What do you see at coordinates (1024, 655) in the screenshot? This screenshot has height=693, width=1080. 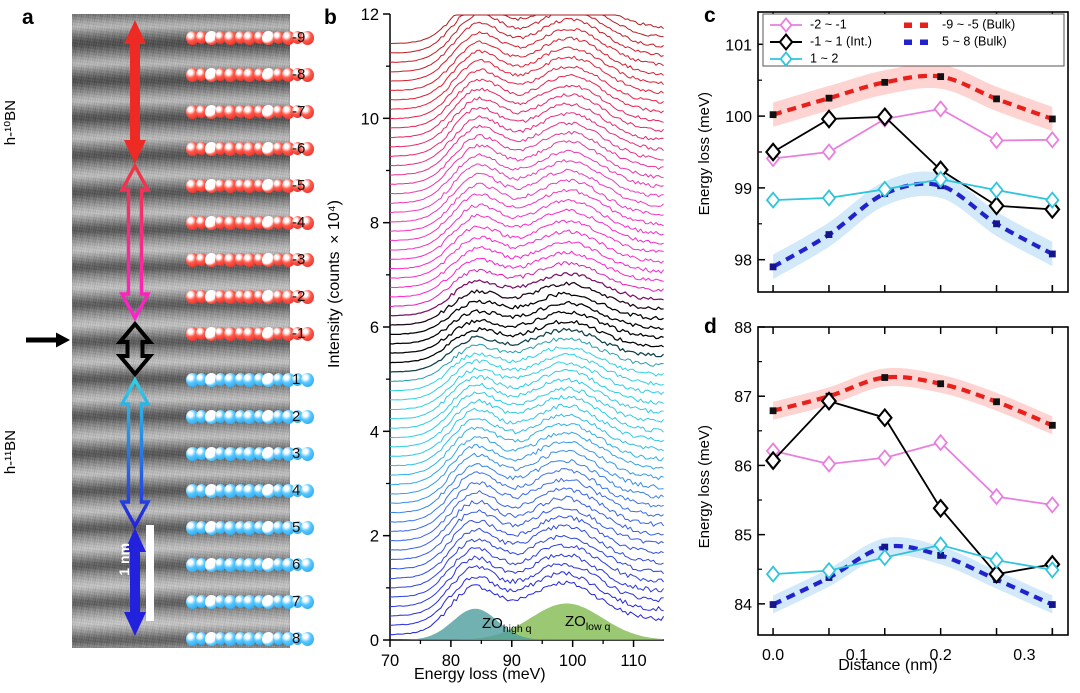 I see `x-tick-label: 0.3` at bounding box center [1024, 655].